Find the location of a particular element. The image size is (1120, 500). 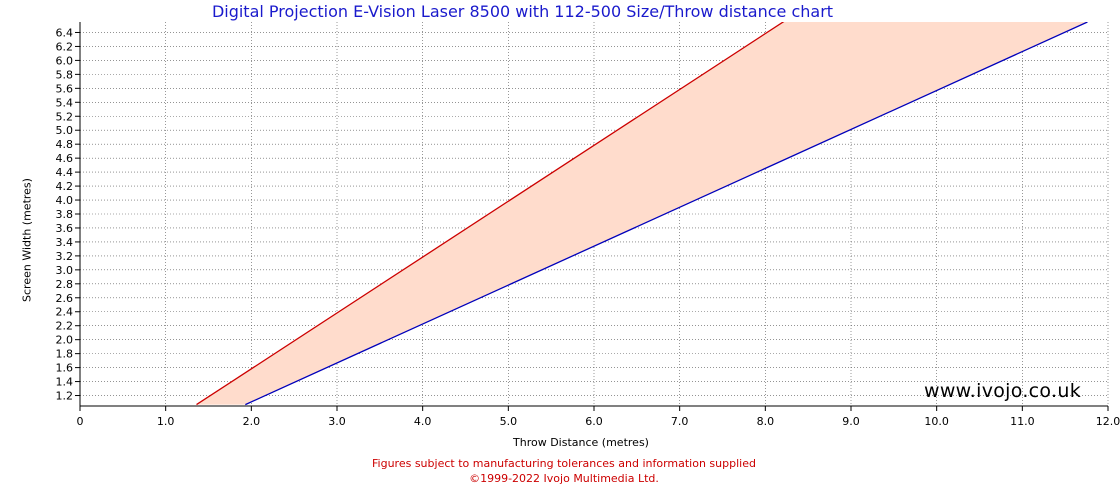

y-tick-label: 3.8 is located at coordinates (65, 214).